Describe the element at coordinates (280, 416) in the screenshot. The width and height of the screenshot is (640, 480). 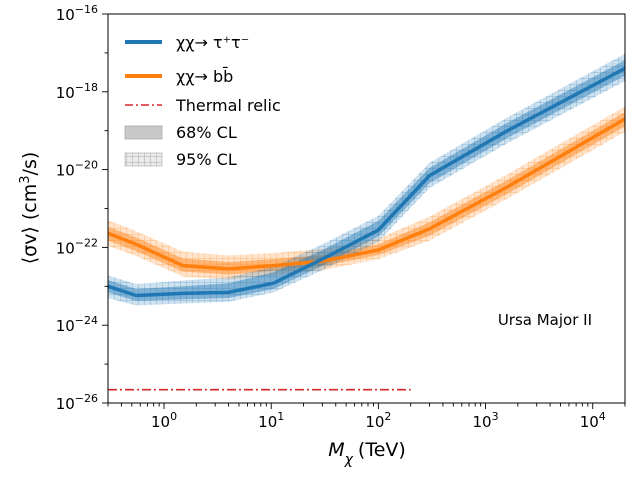
I see `x-tick-label-exp: 1` at that location.